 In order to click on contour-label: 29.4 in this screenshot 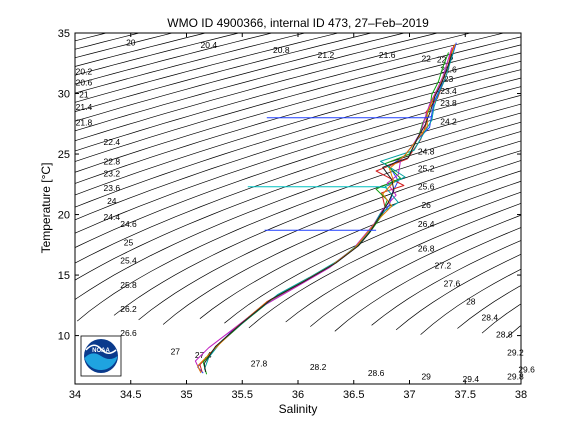, I will do `click(471, 379)`.